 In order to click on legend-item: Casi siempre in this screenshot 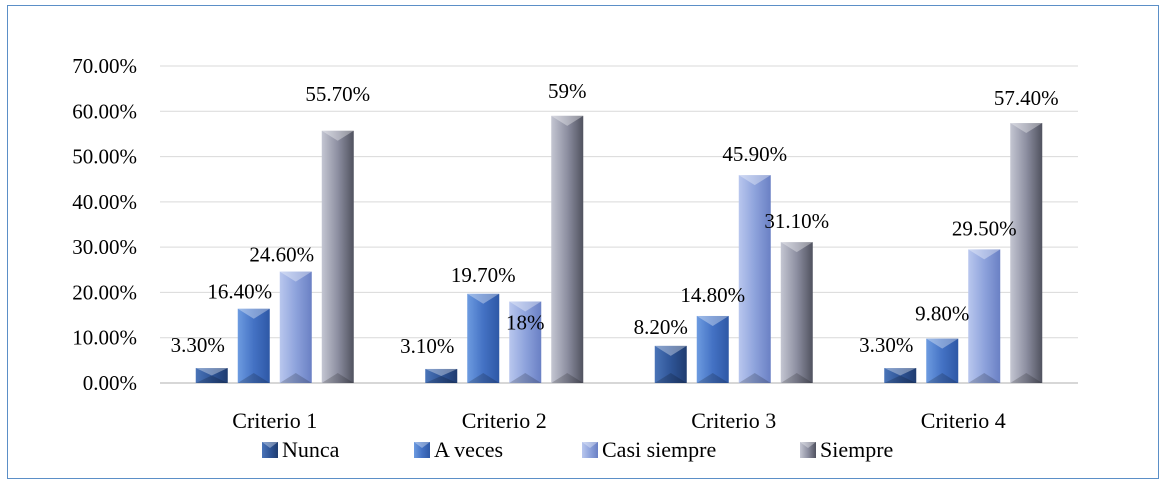, I will do `click(649, 449)`.